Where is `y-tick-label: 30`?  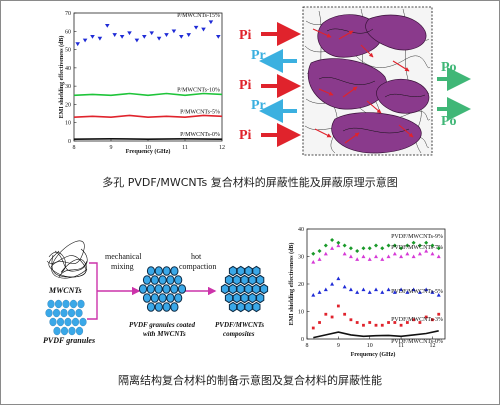
y-tick-label: 30 is located at coordinates (301, 258).